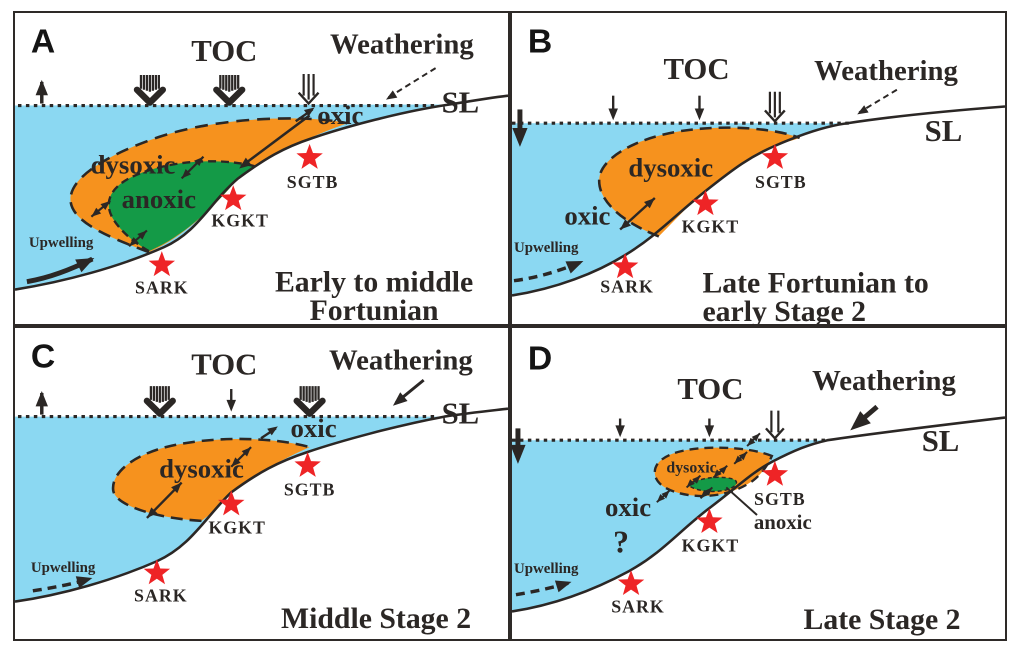 This screenshot has width=1017, height=652. What do you see at coordinates (815, 284) in the screenshot?
I see `stage-caption: Late Fortunian to` at bounding box center [815, 284].